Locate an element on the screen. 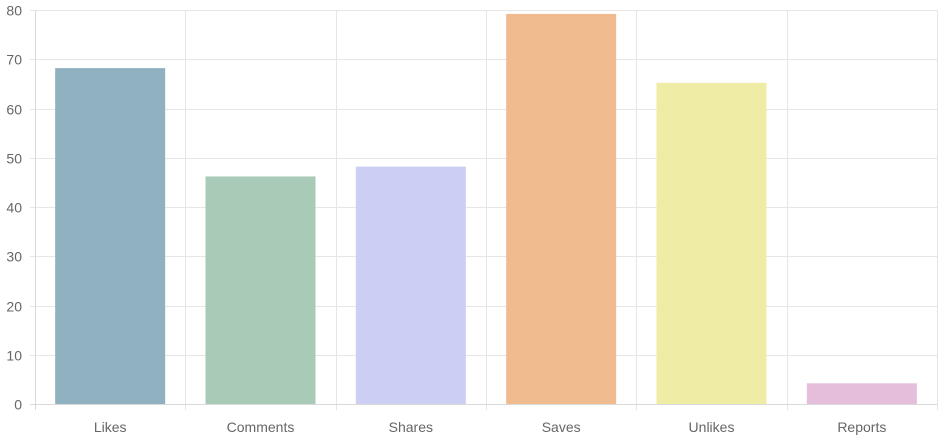  x-tick-label: Saves is located at coordinates (561, 427).